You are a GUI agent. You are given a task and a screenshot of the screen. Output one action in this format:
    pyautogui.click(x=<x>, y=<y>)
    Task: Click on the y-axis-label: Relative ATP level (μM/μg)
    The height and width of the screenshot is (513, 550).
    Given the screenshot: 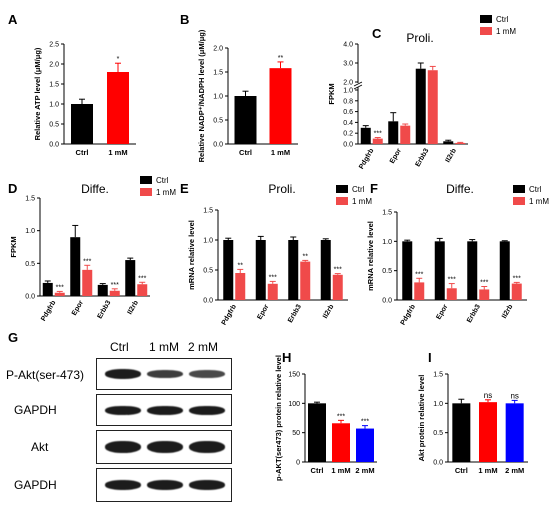 What is the action you would take?
    pyautogui.click(x=37, y=93)
    